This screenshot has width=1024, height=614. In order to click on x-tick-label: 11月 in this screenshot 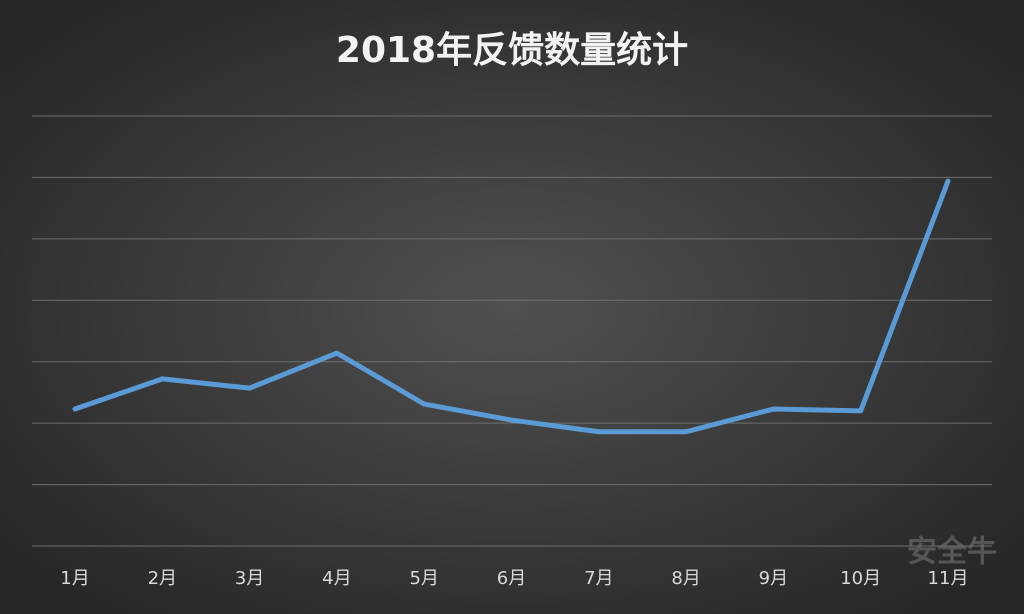, I will do `click(948, 578)`.